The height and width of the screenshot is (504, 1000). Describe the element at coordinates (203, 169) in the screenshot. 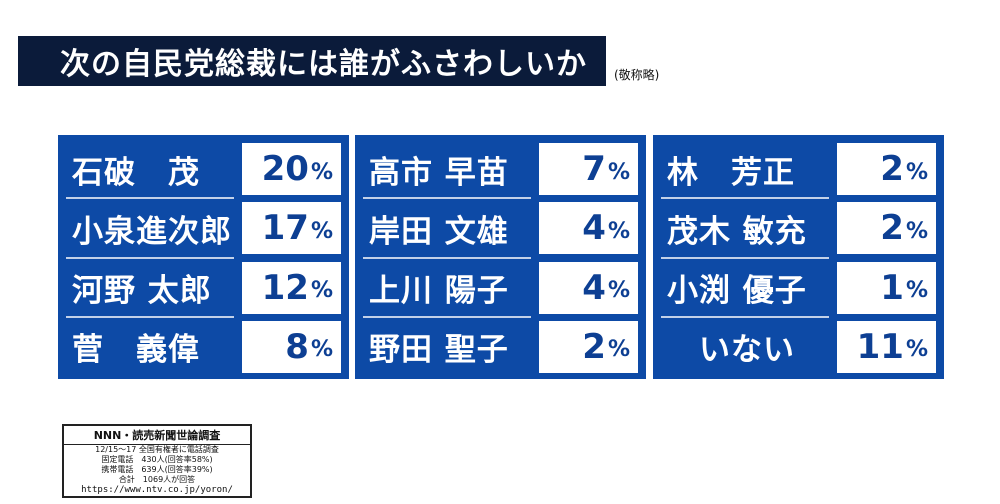

I see `table-row: 石破 茂 20%` at that location.